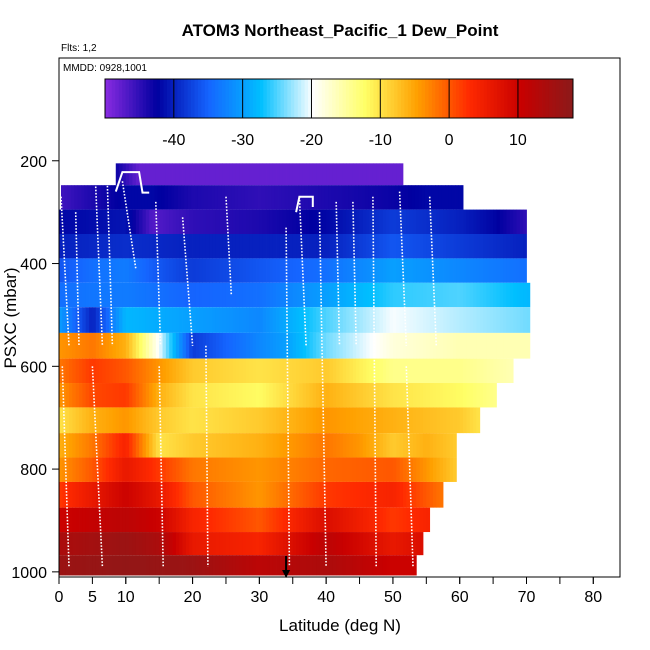  I want to click on x-tick-label: 70, so click(527, 597).